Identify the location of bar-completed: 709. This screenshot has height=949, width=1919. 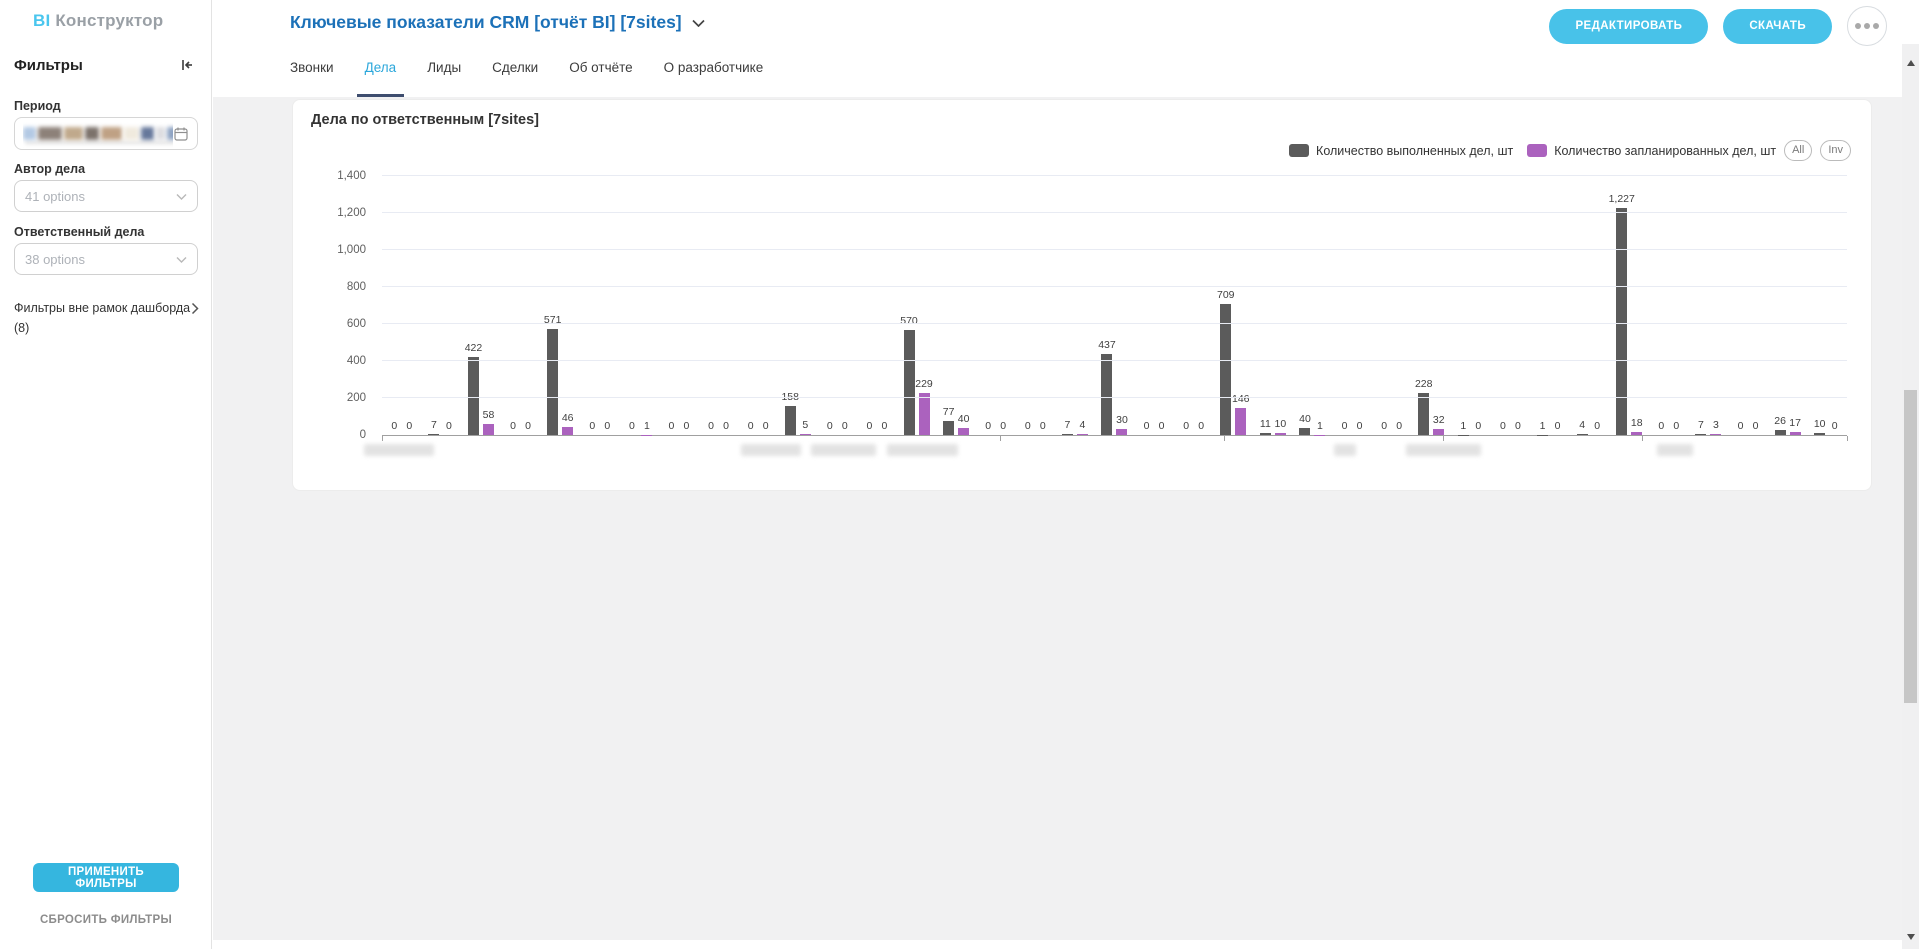
(1226, 305).